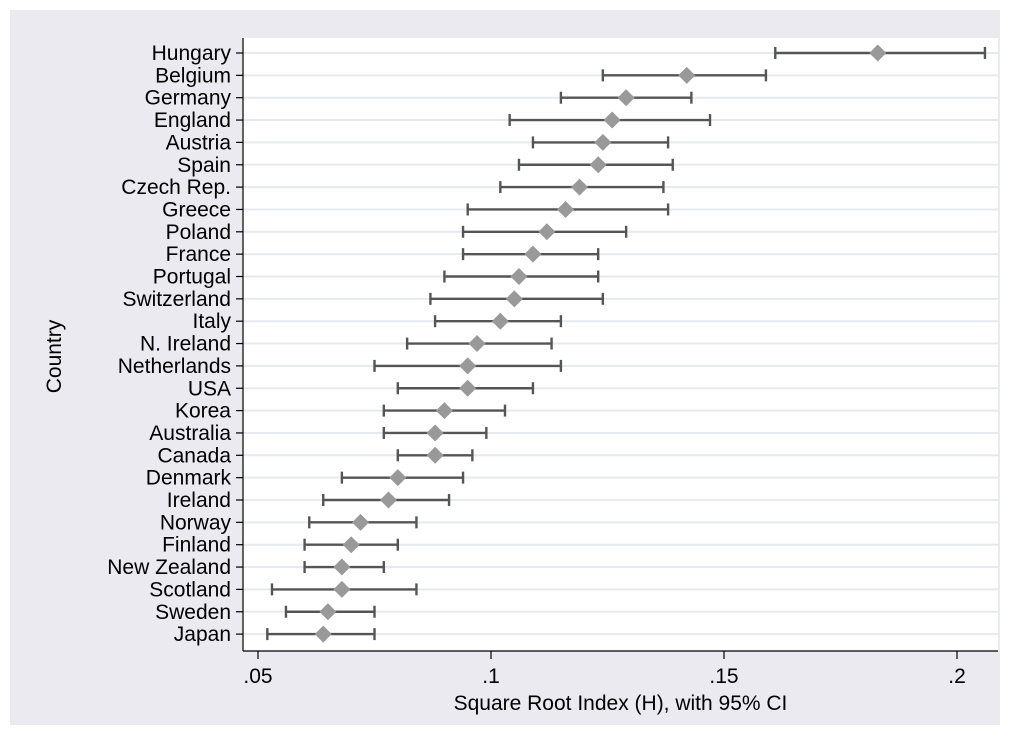  What do you see at coordinates (188, 98) in the screenshot?
I see `y-tick-label: Germany` at bounding box center [188, 98].